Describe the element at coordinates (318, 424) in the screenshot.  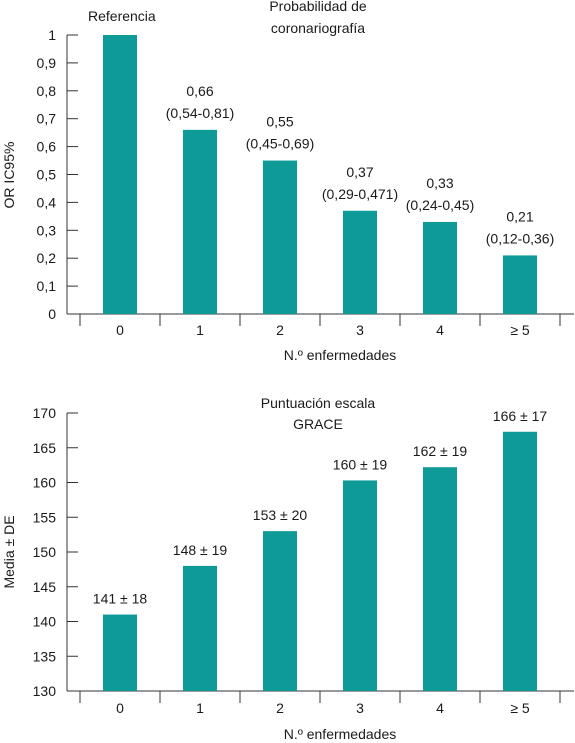
I see `chart2-title-line: GRACE` at that location.